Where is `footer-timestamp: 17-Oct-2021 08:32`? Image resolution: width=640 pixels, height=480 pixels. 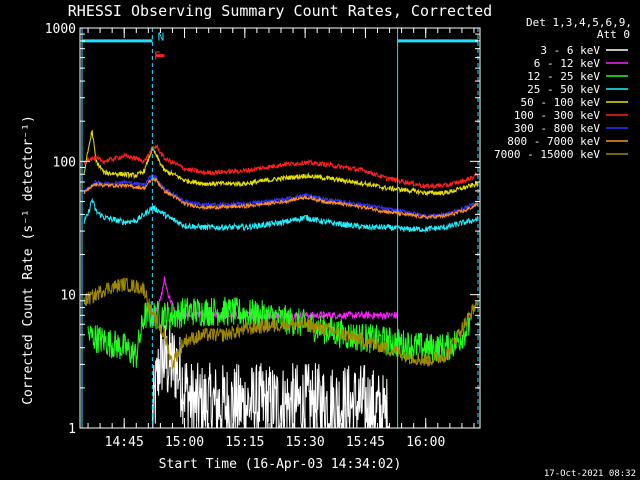
footer-timestamp: 17-Oct-2021 08:32 is located at coordinates (590, 474).